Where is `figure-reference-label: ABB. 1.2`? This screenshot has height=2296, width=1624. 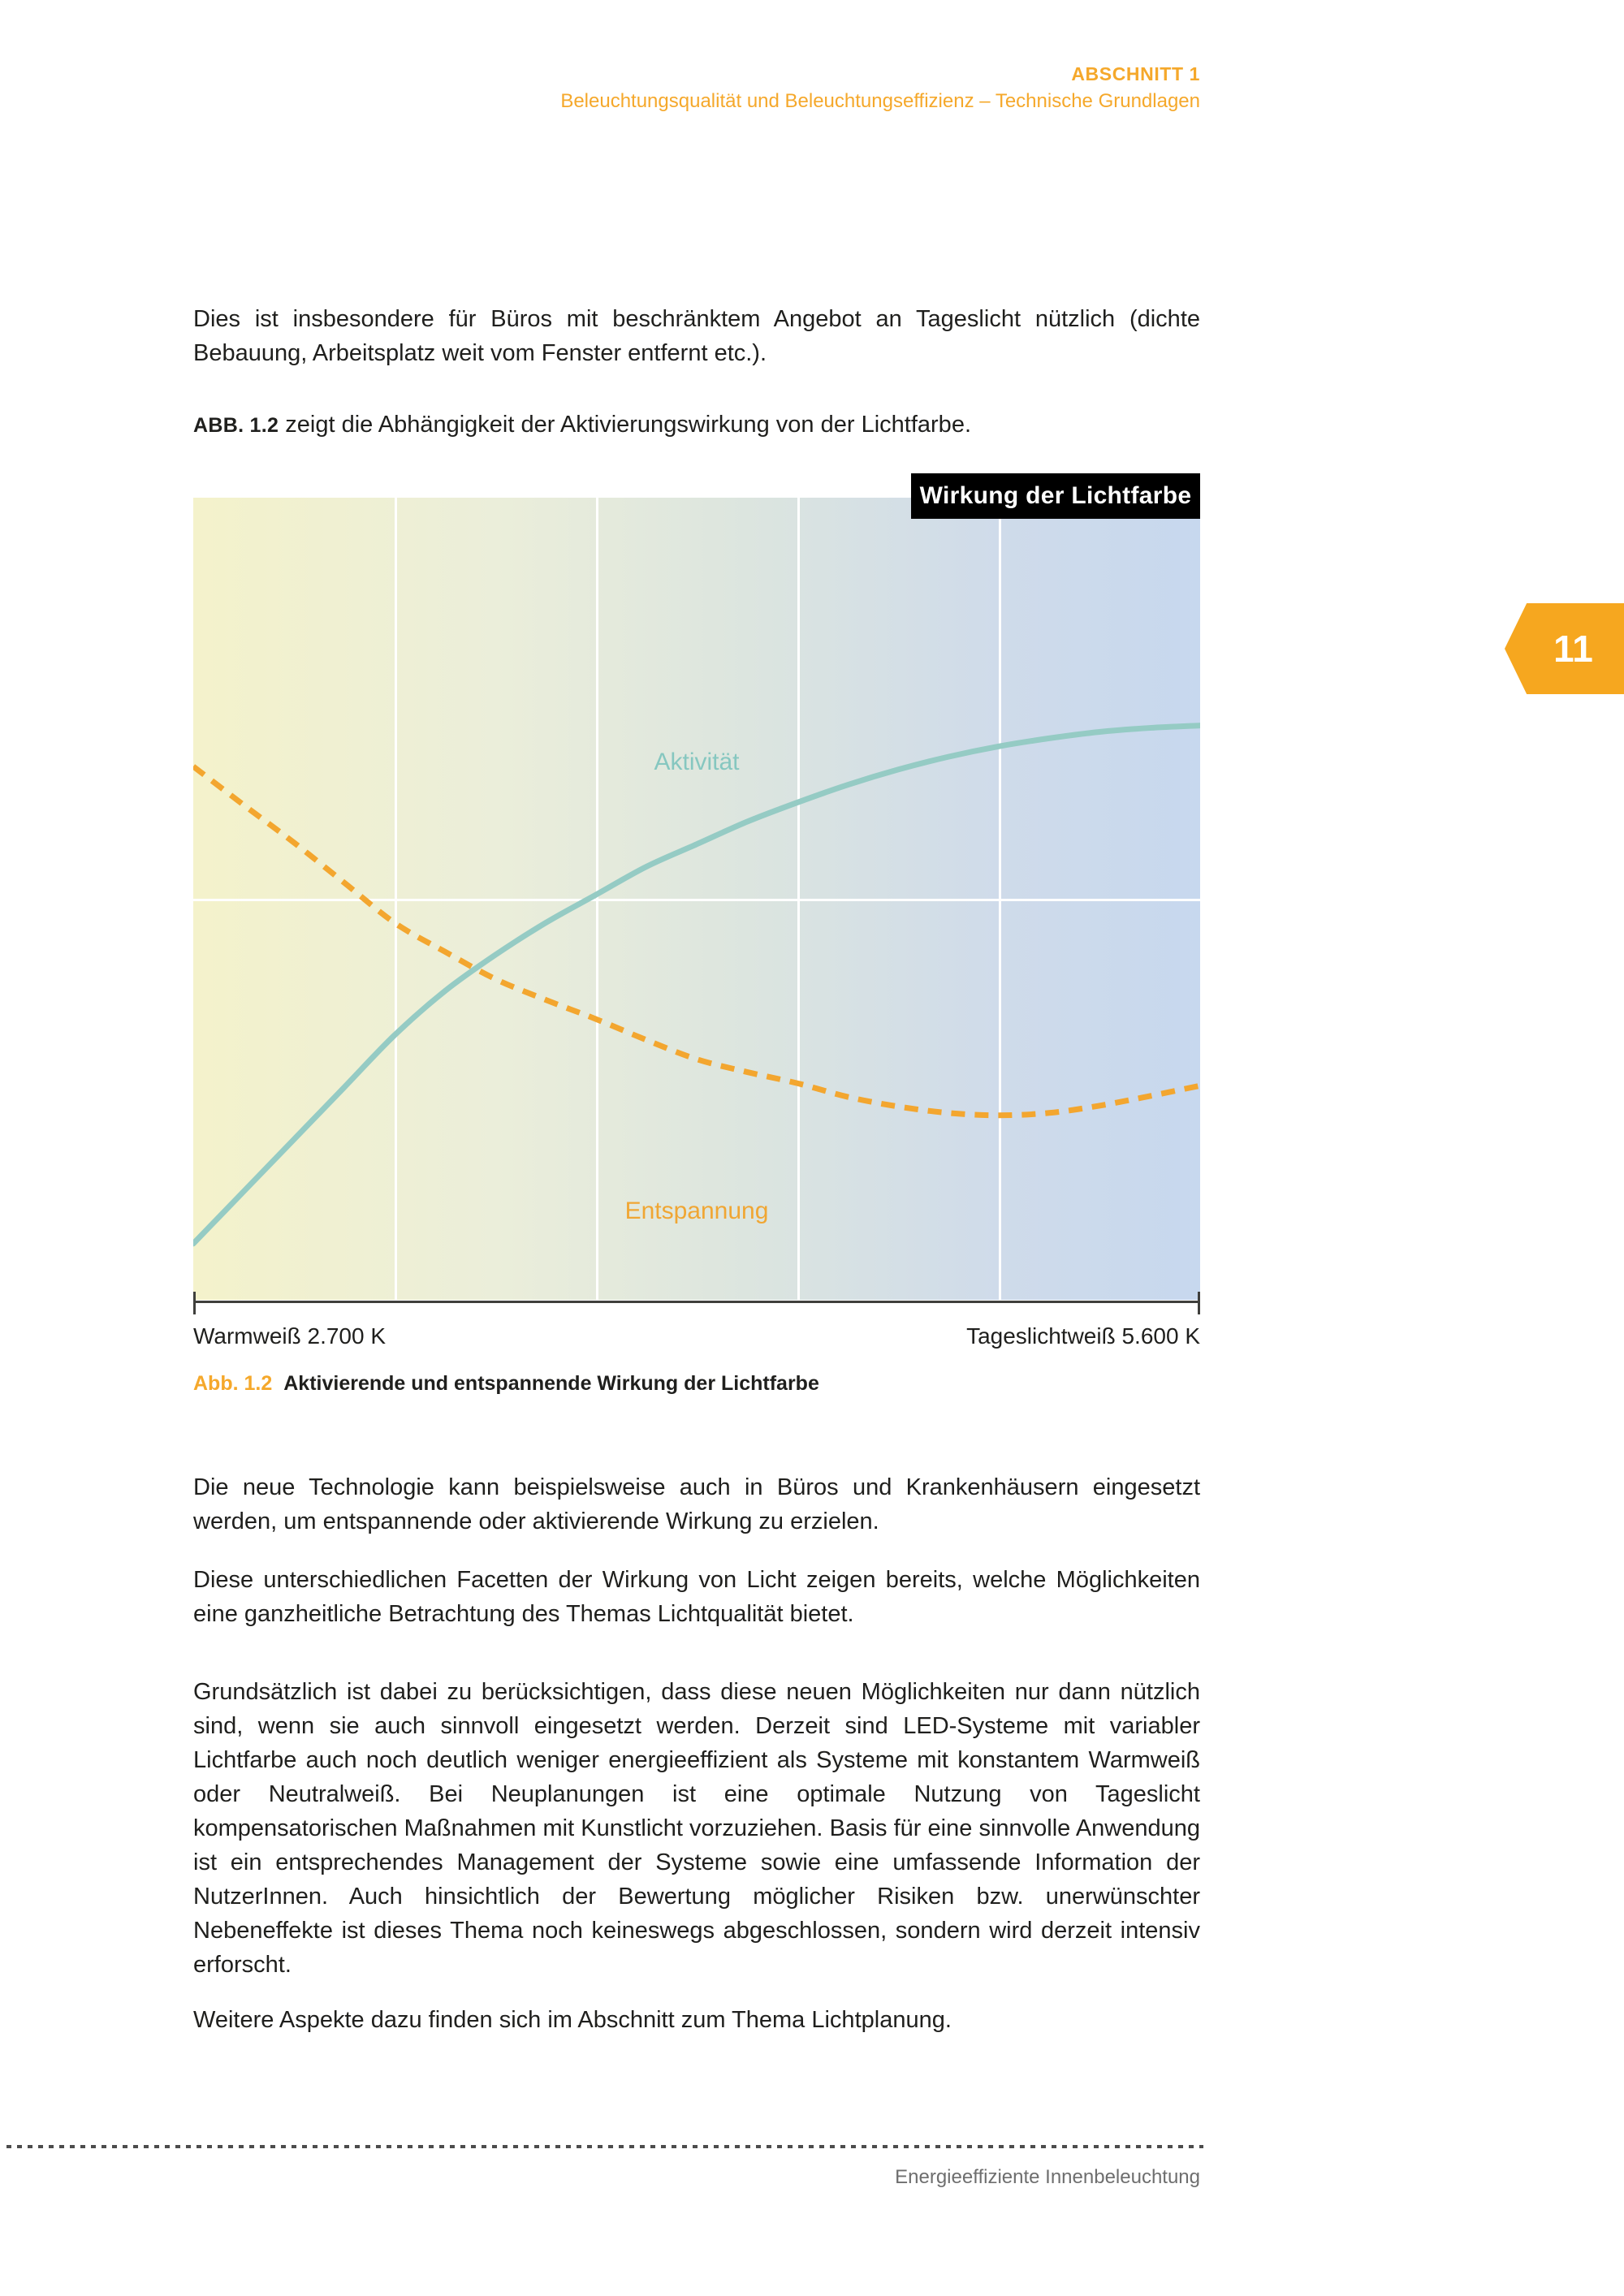 figure-reference-label: ABB. 1.2 is located at coordinates (236, 426).